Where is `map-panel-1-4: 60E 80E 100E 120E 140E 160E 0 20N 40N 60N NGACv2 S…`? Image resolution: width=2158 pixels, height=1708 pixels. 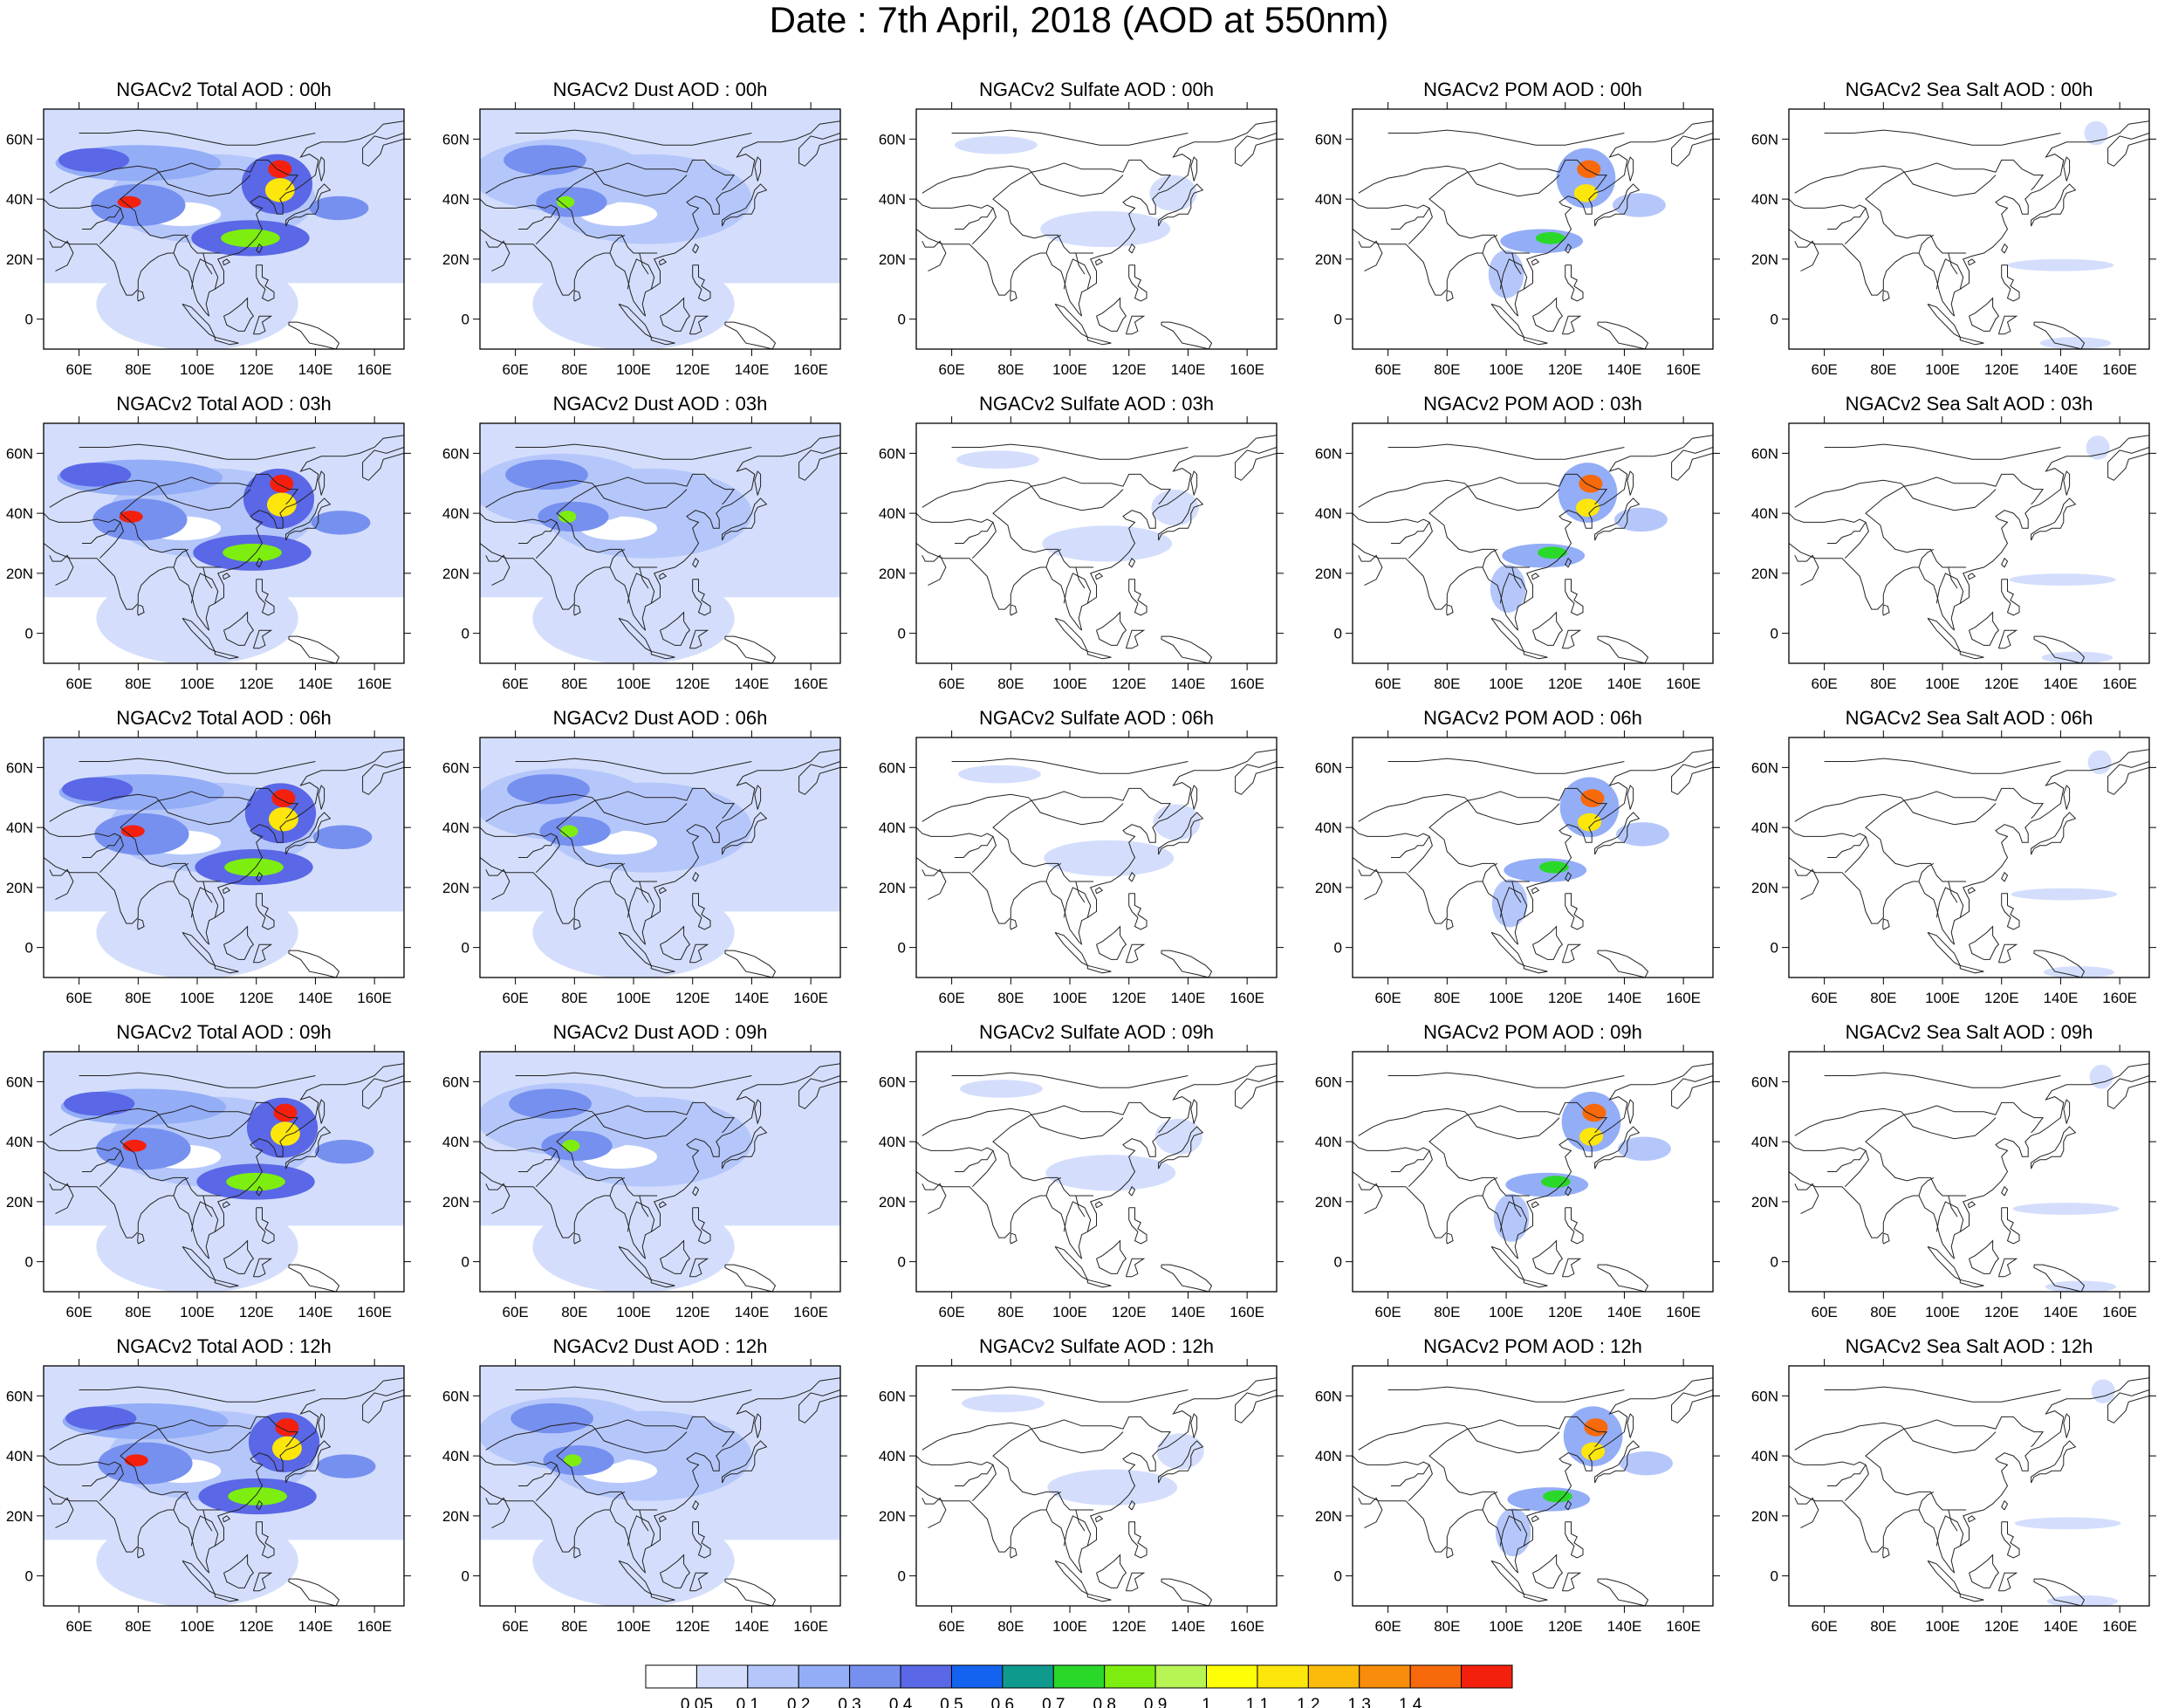 map-panel-1-4: 60E 80E 100E 120E 140E 160E 0 20N 40N 60N NGACv2 S… is located at coordinates (1953, 542).